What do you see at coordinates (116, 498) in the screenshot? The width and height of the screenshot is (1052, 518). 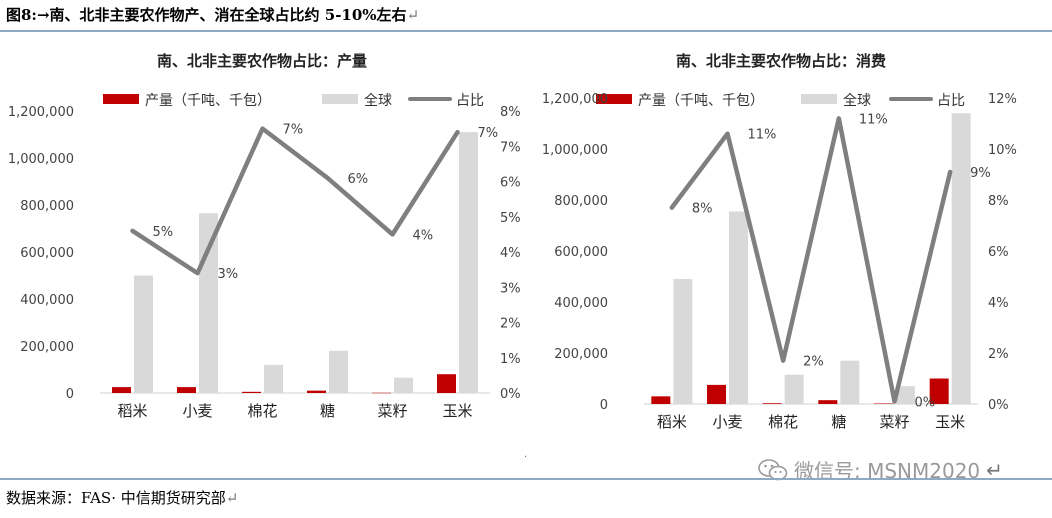 I see `source-text: 数据来源：FAS· 中信期货研究部` at bounding box center [116, 498].